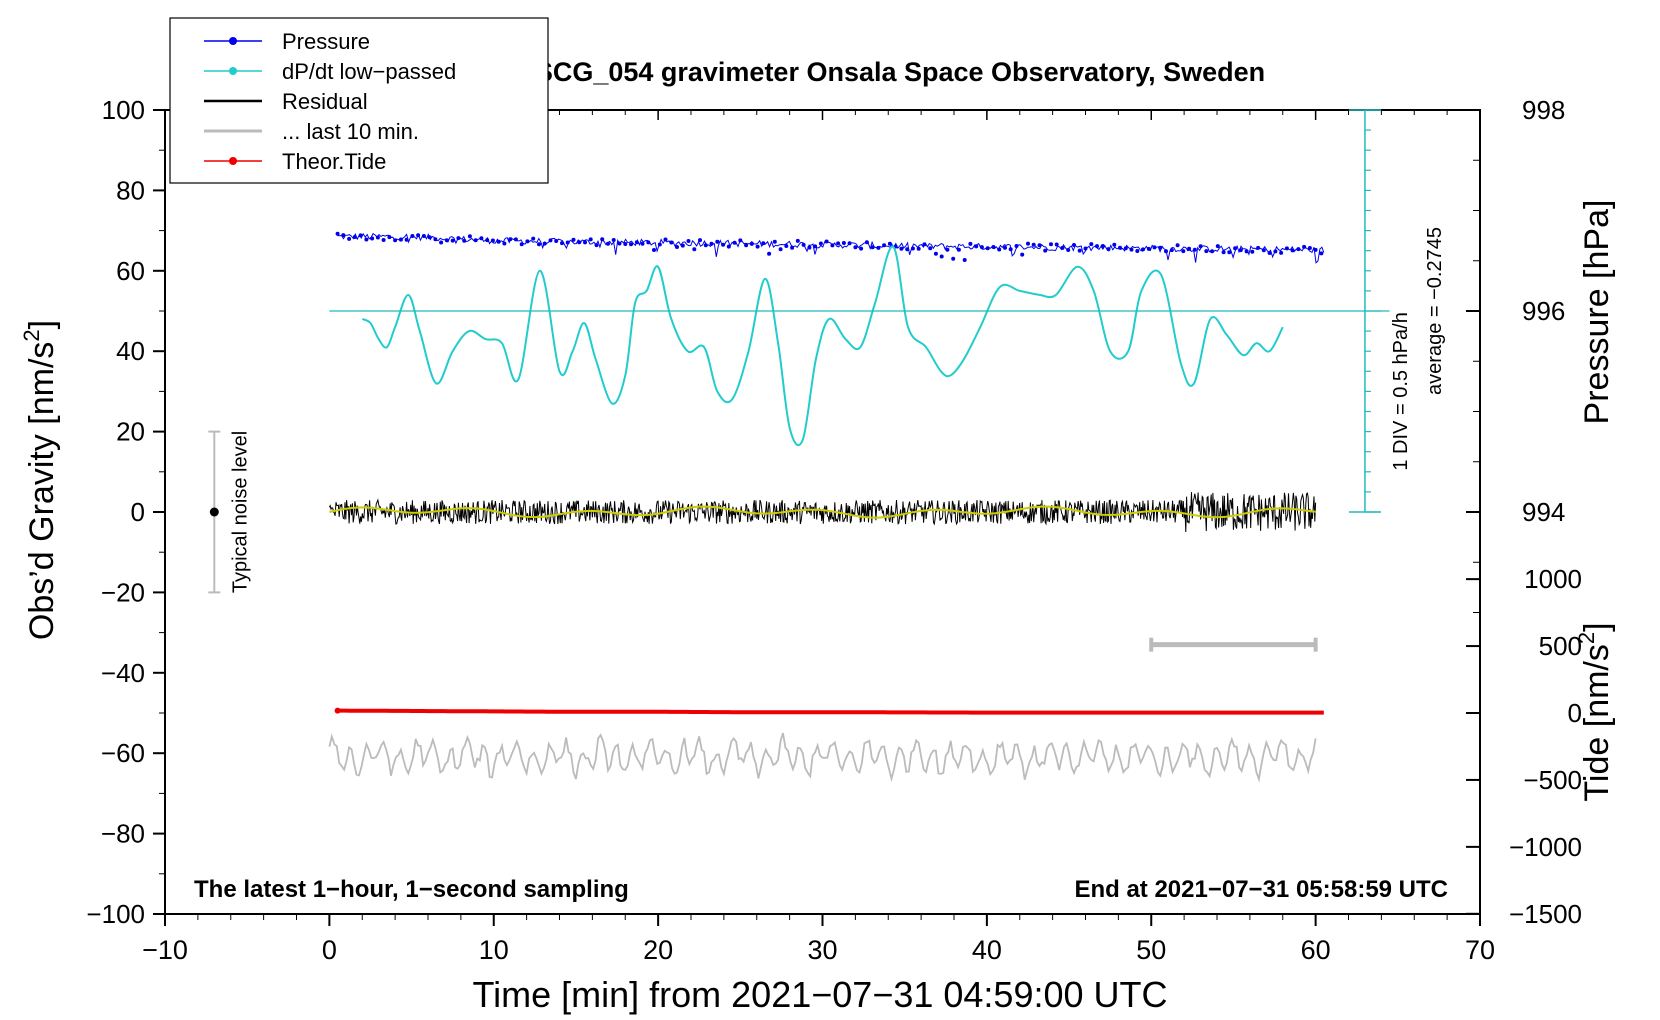 The height and width of the screenshot is (1020, 1660). What do you see at coordinates (1401, 391) in the screenshot?
I see `dpdt-scale-label: 1 DIV = 0.5 hPa/h` at bounding box center [1401, 391].